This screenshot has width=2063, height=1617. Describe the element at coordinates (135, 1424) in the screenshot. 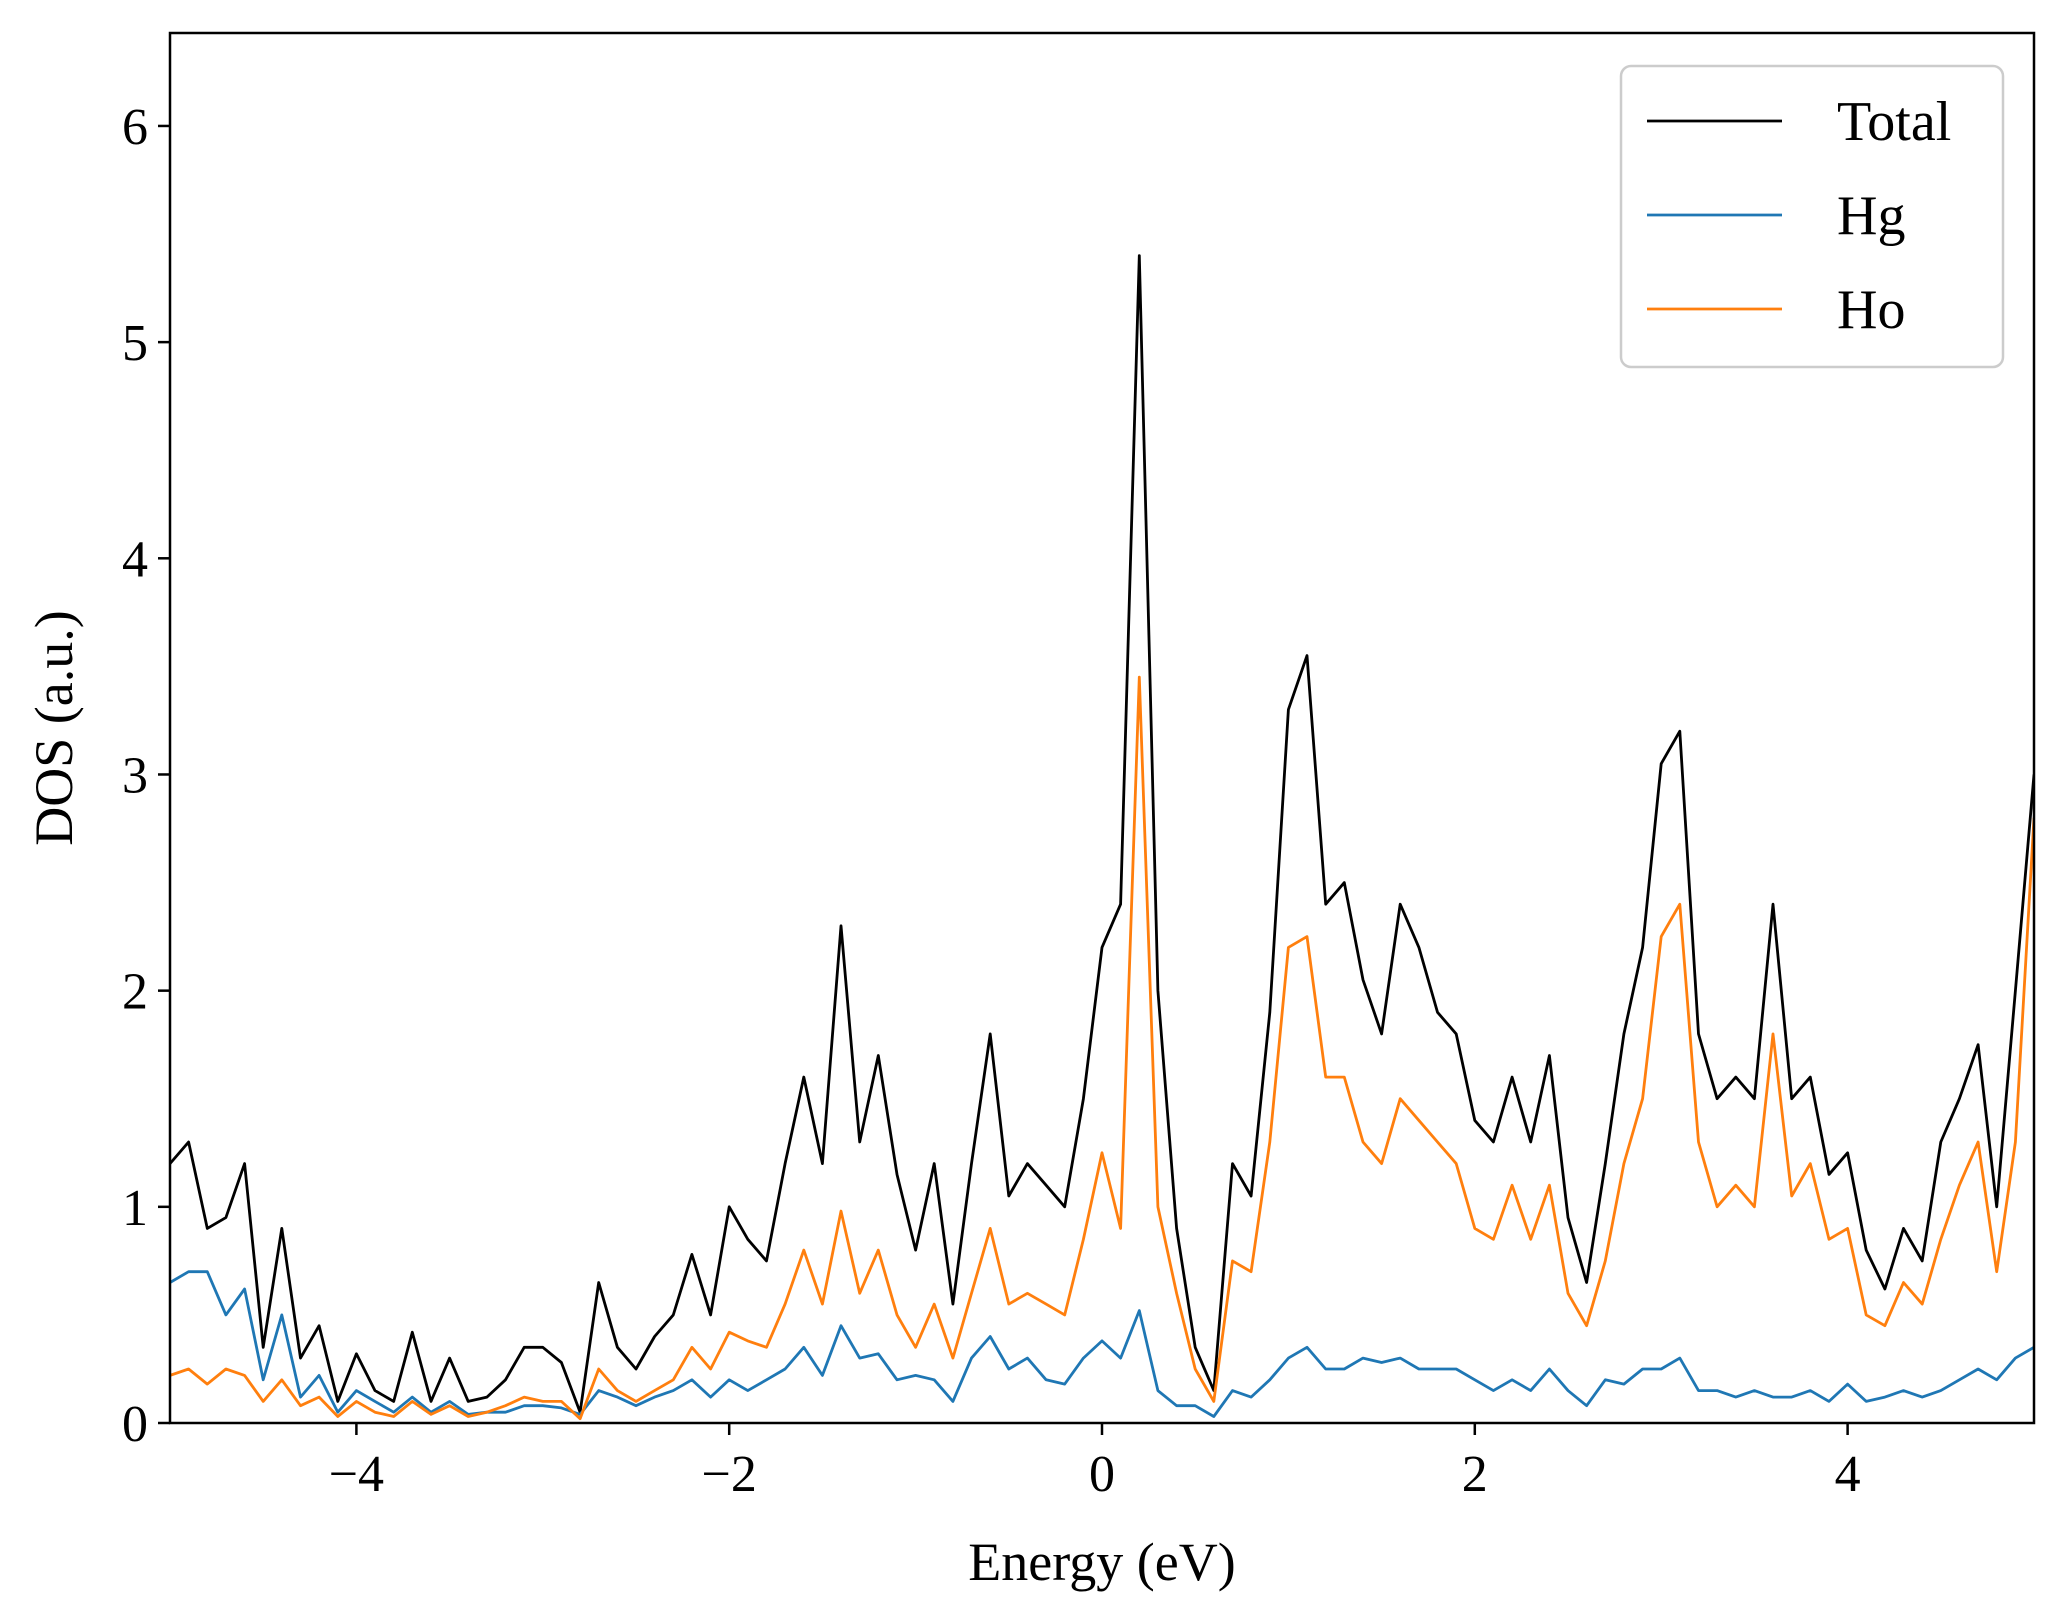

I see `y-tick-label: 0` at that location.